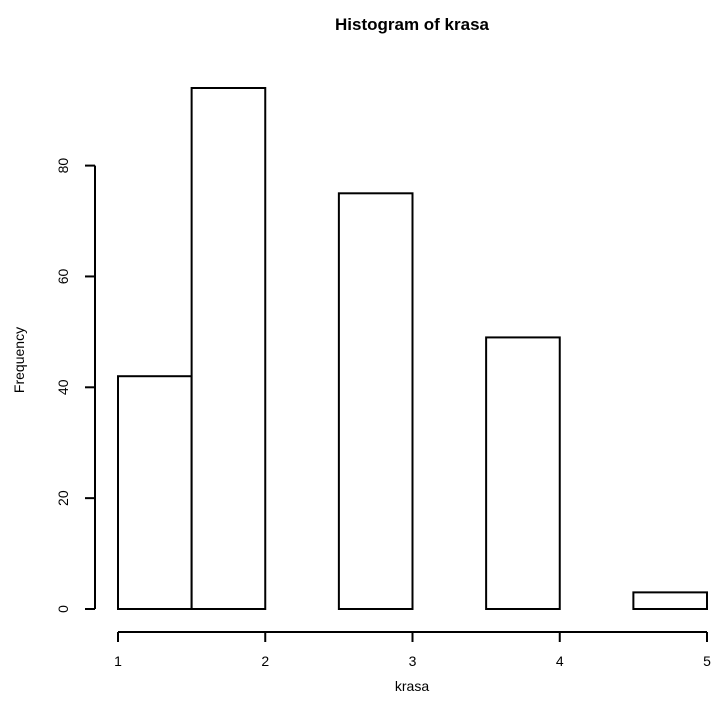  I want to click on y-tick-label: 40, so click(63, 387).